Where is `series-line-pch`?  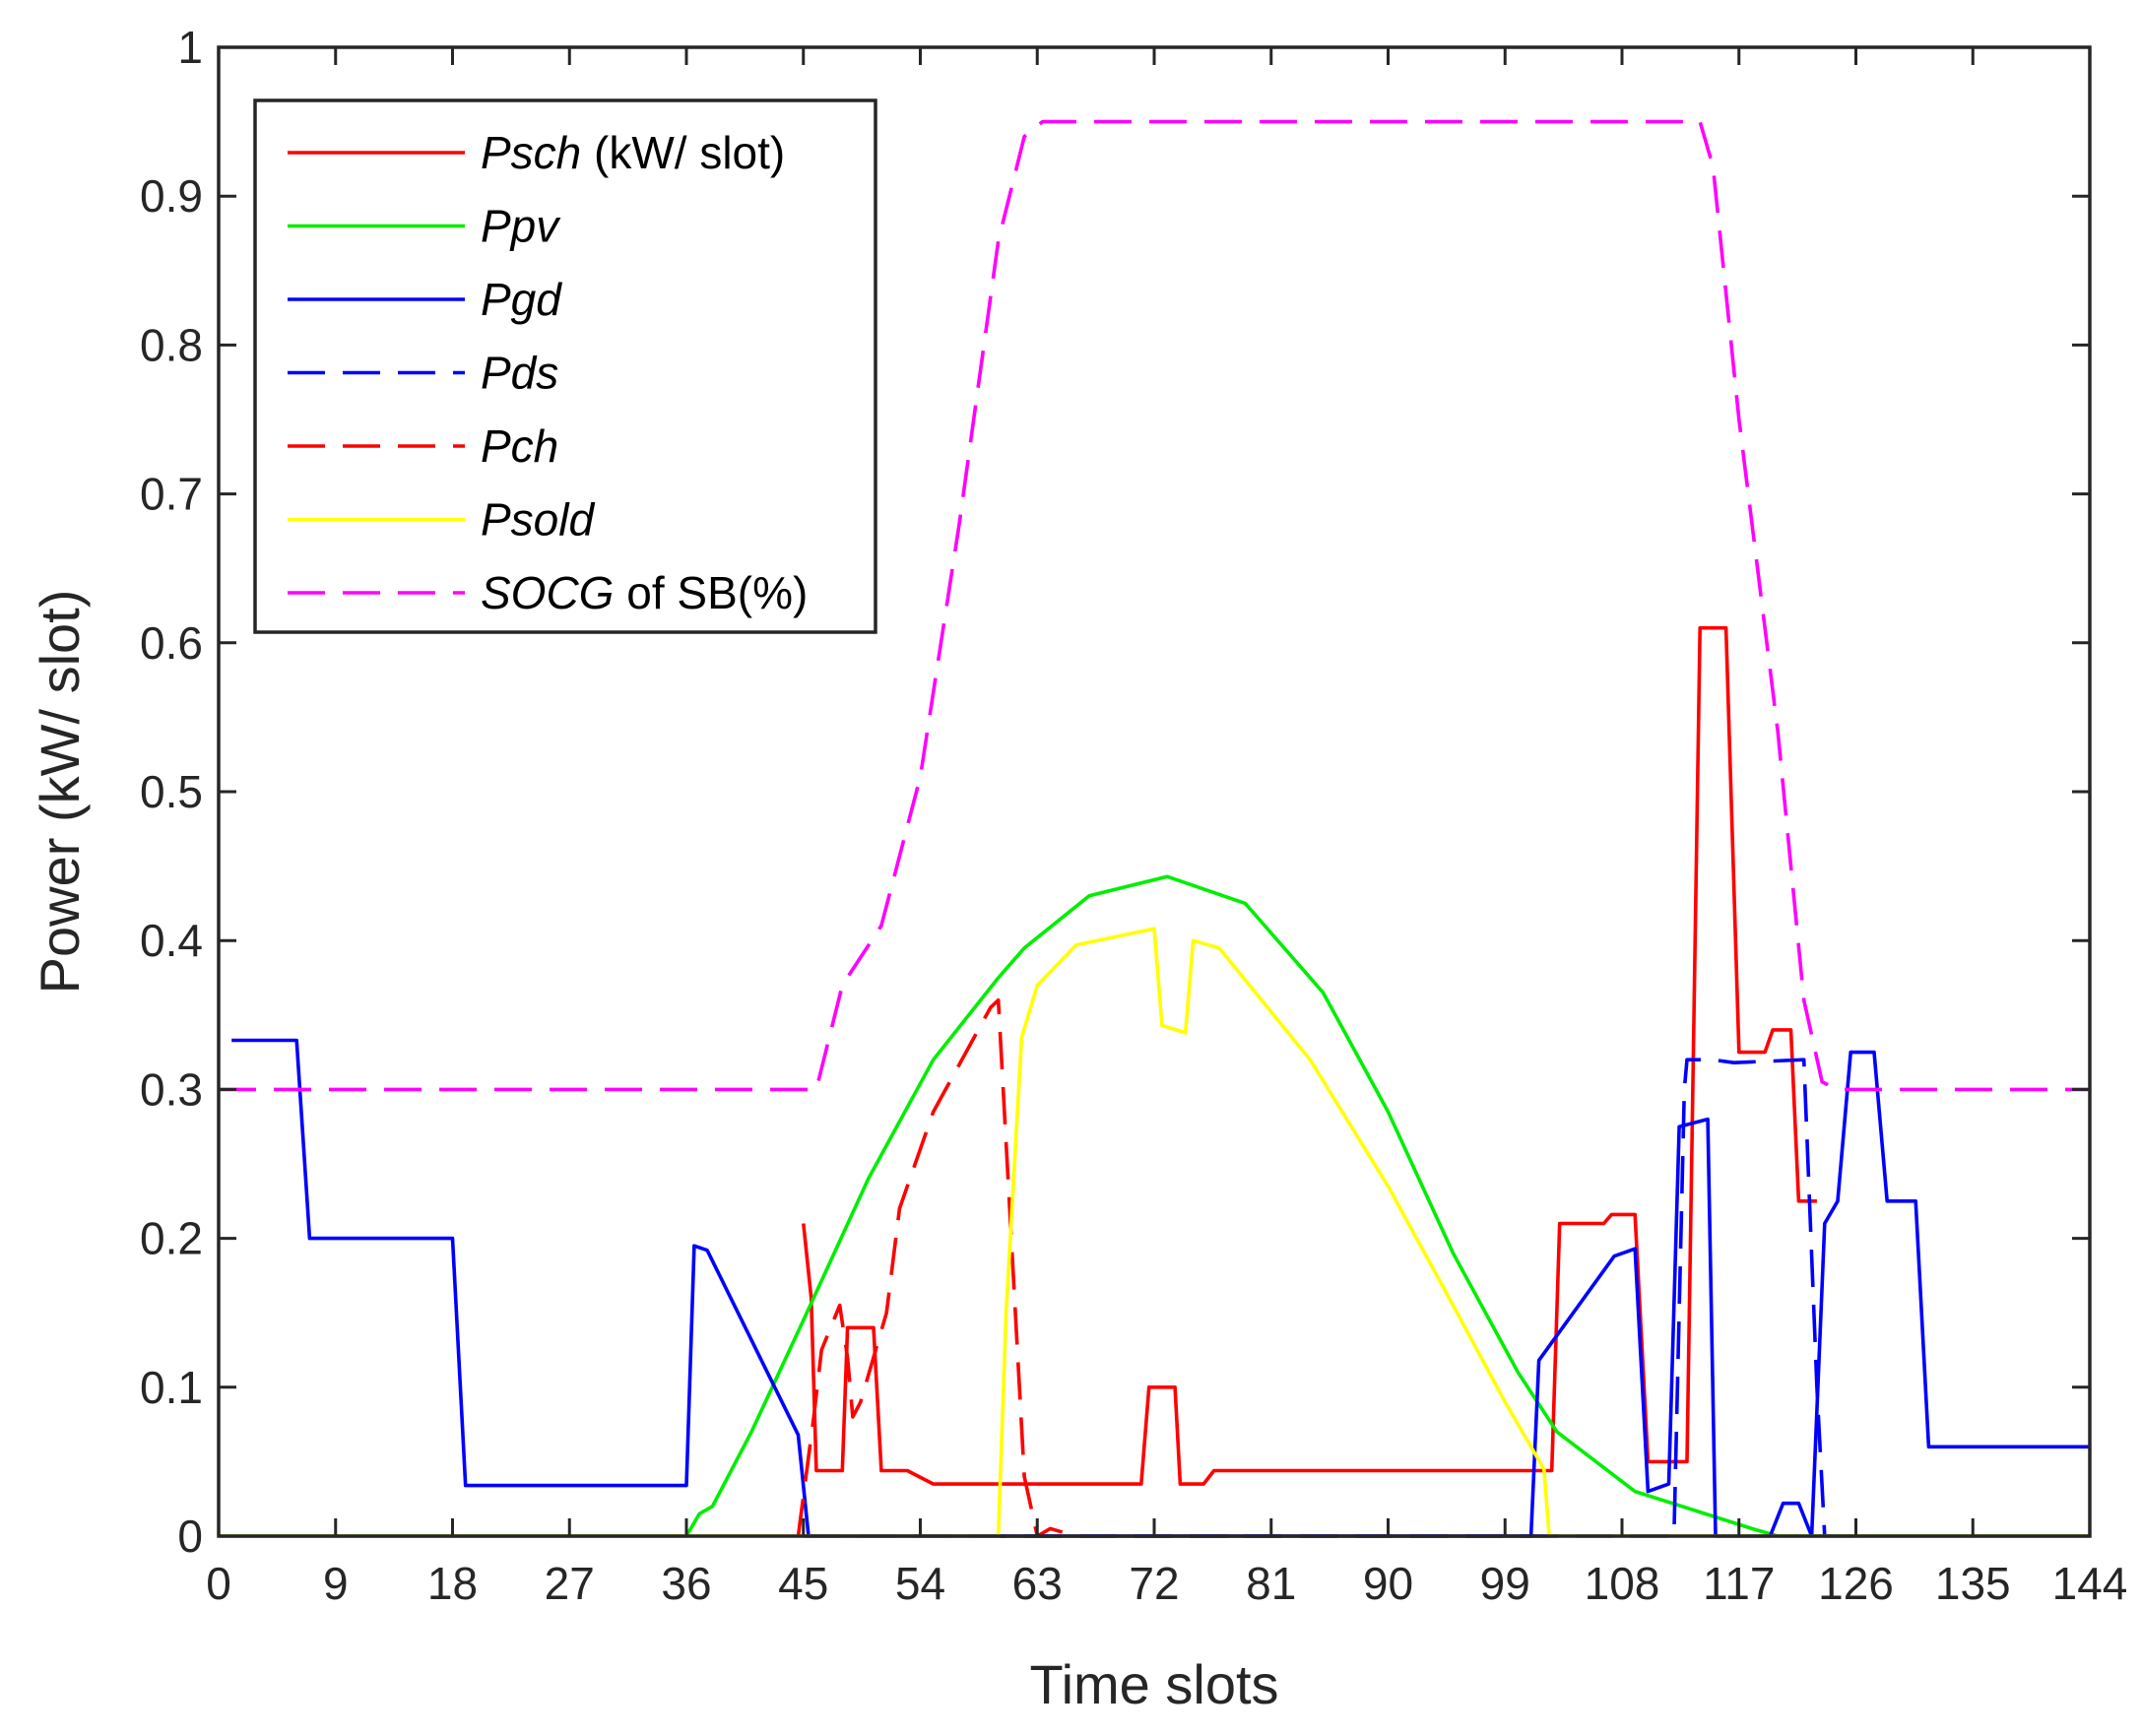 series-line-pch is located at coordinates (937, 1267).